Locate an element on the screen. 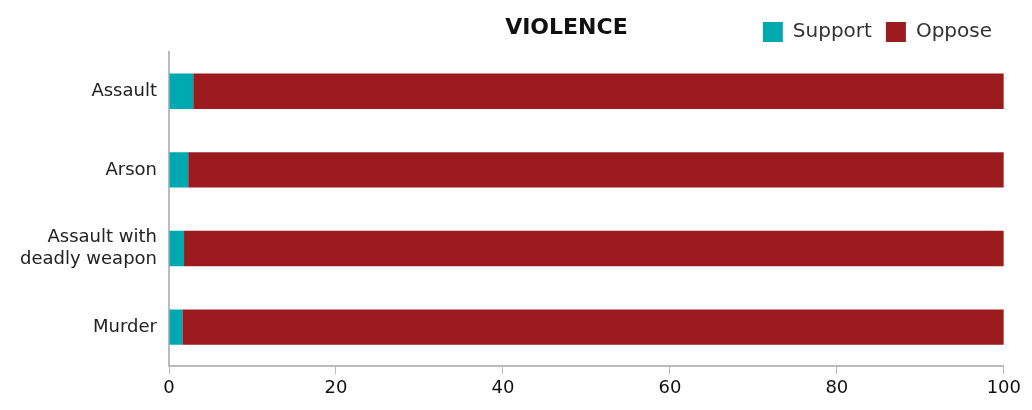  x-tick-label: 0 is located at coordinates (169, 386).